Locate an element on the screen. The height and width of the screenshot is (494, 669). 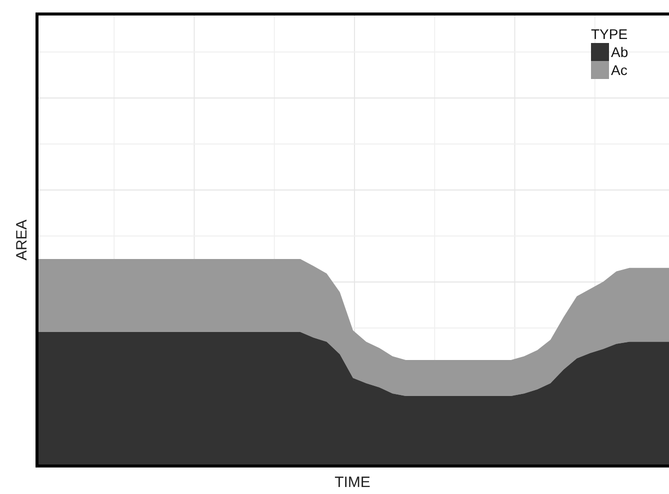
legend-label: Ab is located at coordinates (619, 52).